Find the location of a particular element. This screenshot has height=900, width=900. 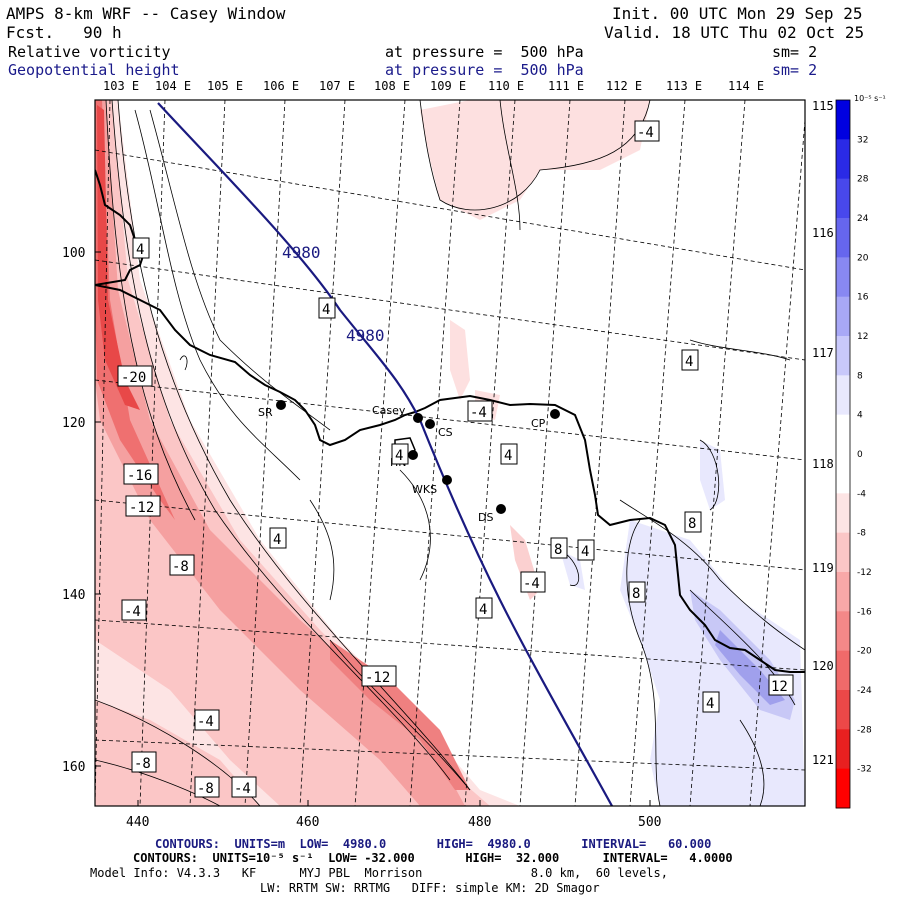

station-wks-marker is located at coordinates (447, 480).